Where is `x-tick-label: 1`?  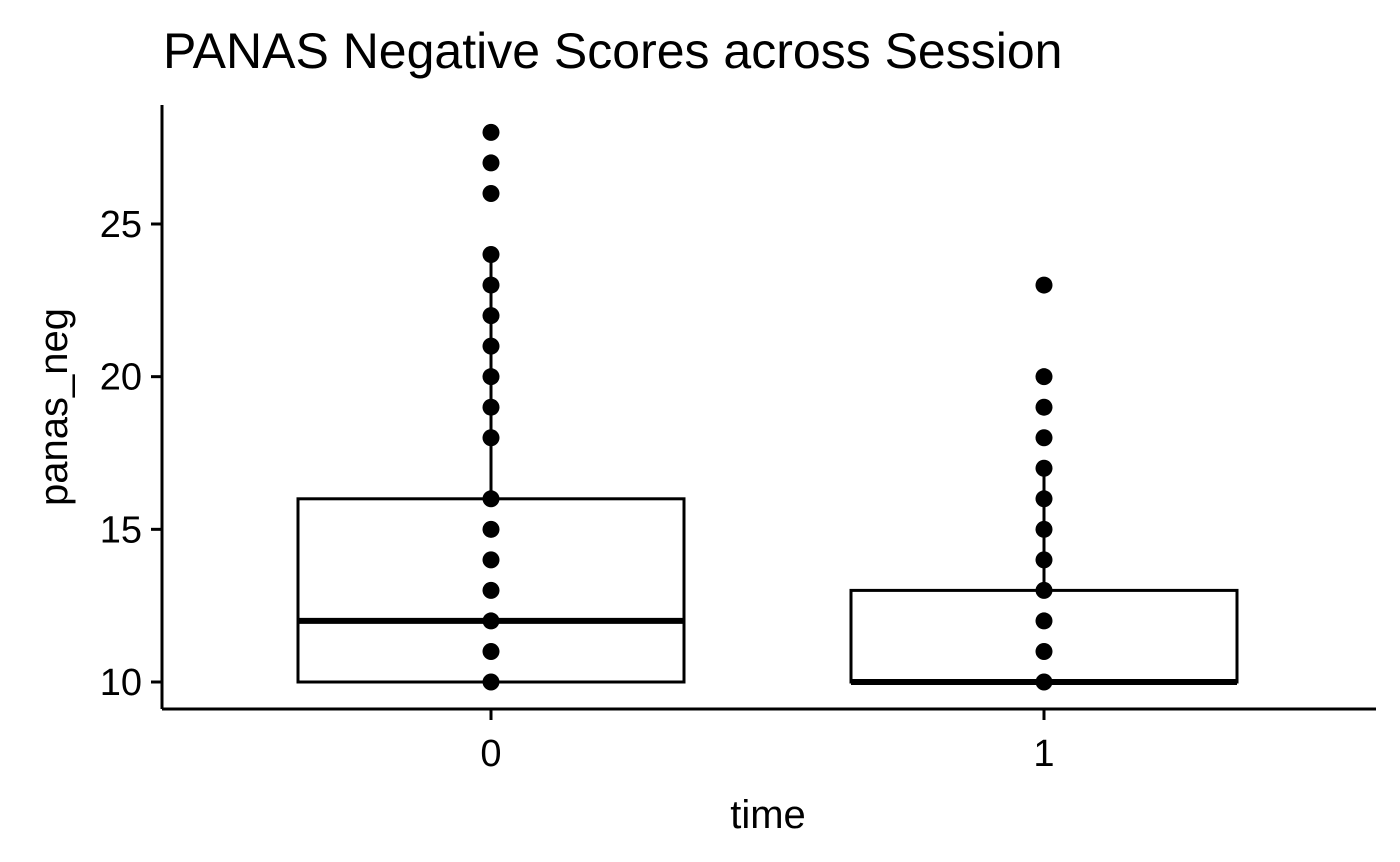
x-tick-label: 1 is located at coordinates (1043, 754).